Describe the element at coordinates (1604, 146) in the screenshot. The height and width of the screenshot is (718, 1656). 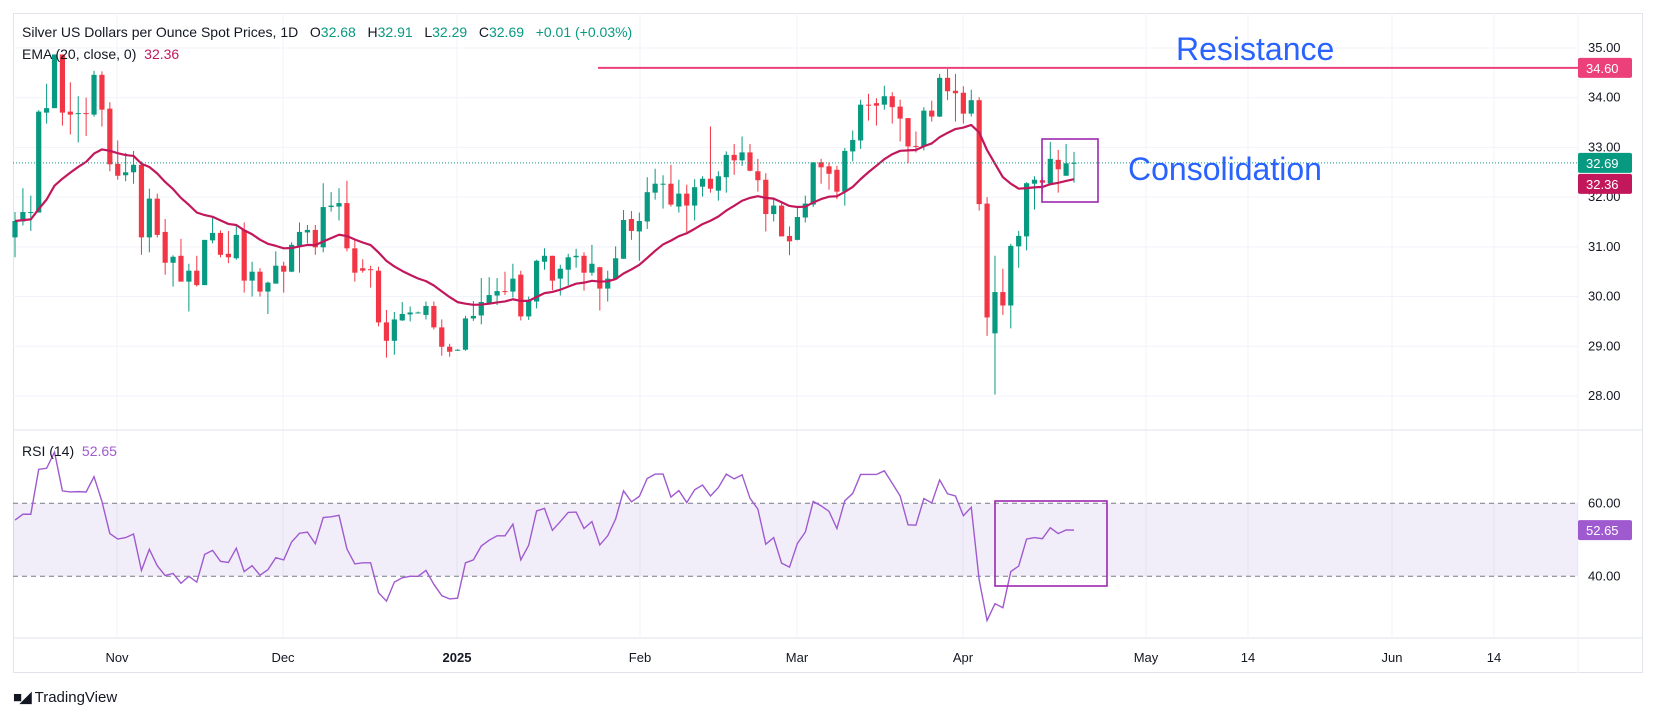
I see `price-tick-label: 33.00` at that location.